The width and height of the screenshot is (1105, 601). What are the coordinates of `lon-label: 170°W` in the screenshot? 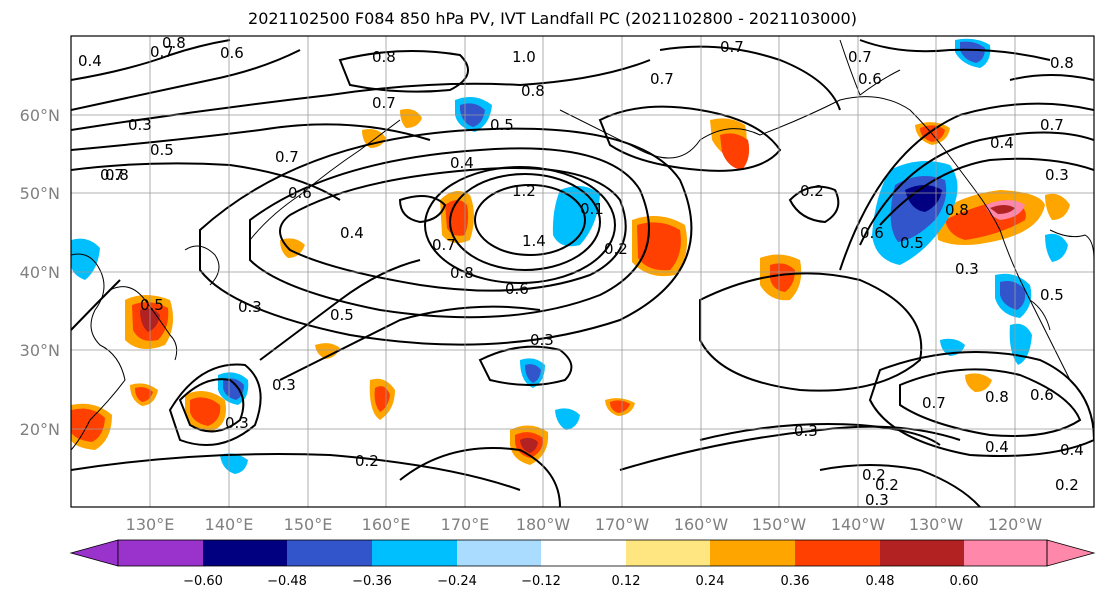 It's located at (622, 524).